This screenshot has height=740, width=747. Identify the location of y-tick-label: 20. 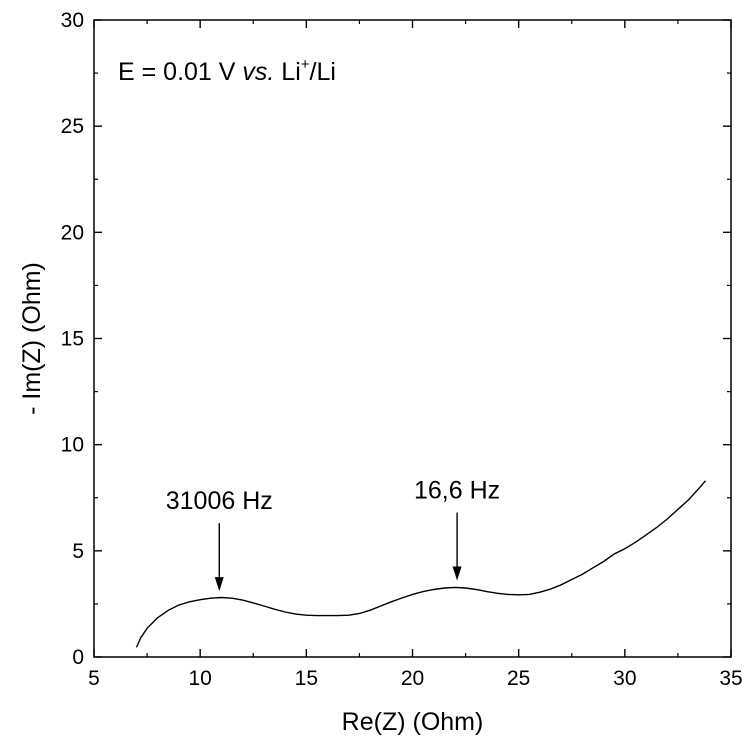
(72, 232).